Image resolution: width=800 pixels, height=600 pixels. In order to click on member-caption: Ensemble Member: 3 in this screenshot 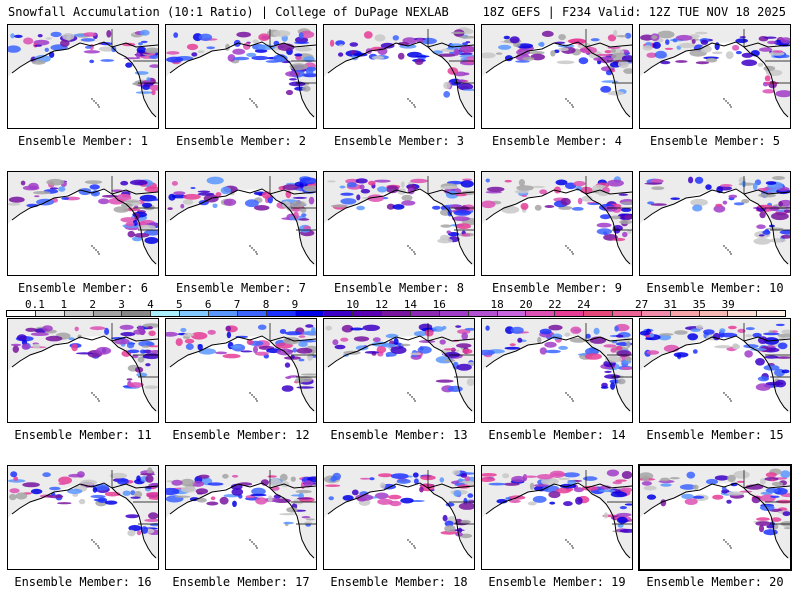, I will do `click(399, 141)`.